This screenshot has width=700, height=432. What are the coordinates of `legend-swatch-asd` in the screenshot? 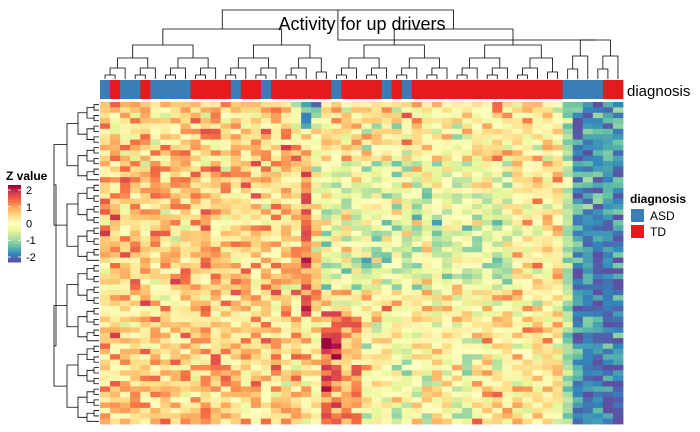 It's located at (637, 215).